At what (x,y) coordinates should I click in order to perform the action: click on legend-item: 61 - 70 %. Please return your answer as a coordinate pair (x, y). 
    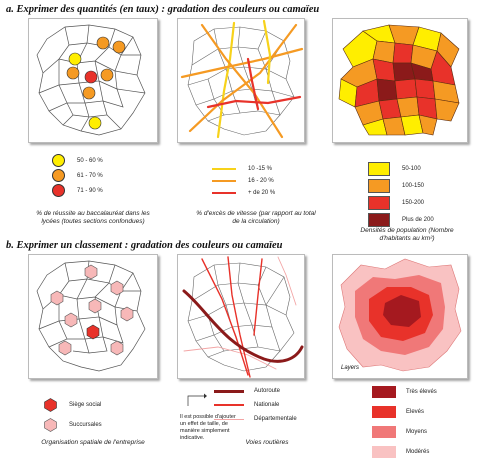
    Looking at the image, I should click on (77, 175).